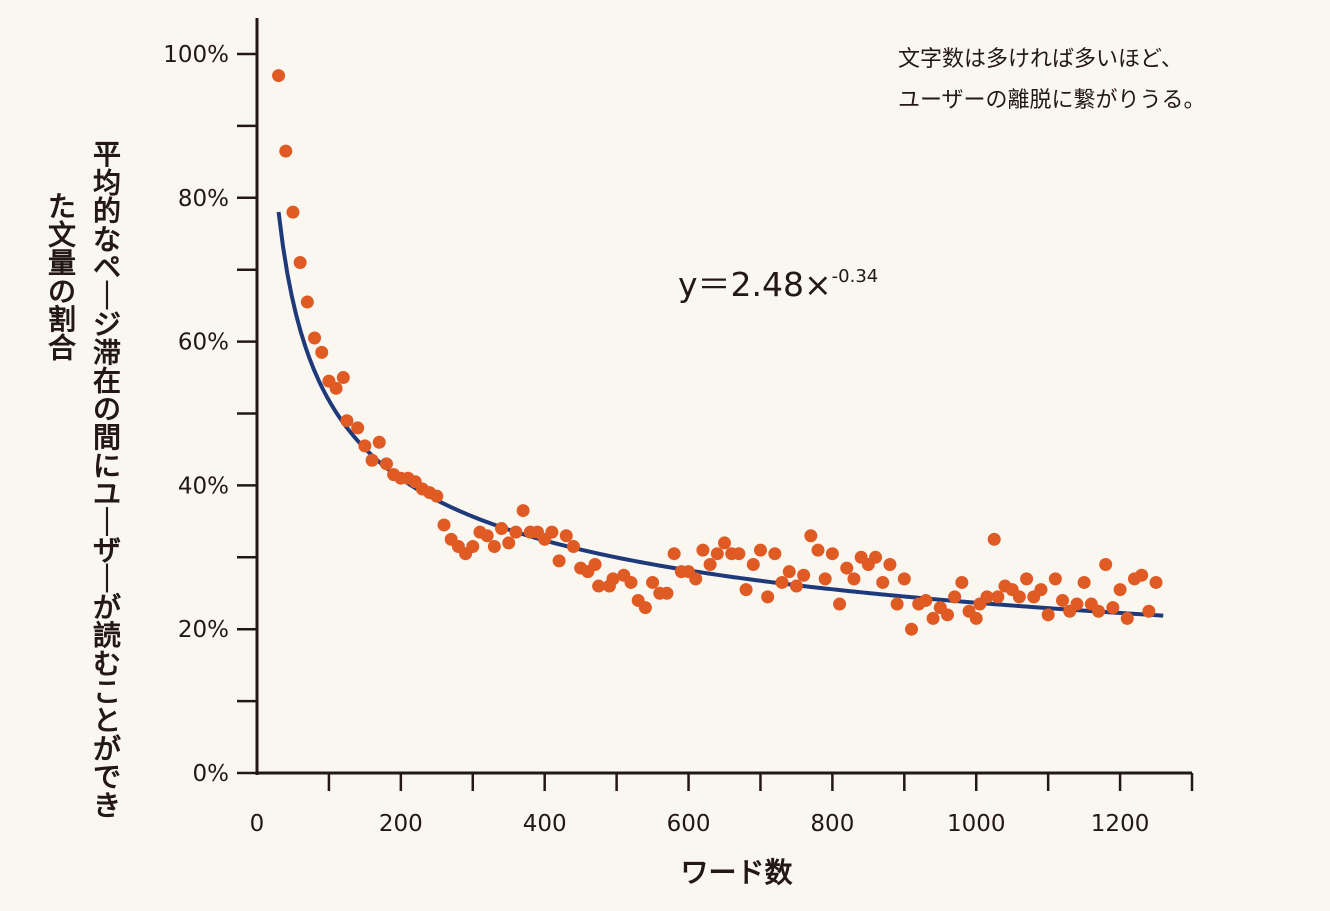 The image size is (1330, 911). Describe the element at coordinates (107, 720) in the screenshot. I see `y-label-char: と` at that location.